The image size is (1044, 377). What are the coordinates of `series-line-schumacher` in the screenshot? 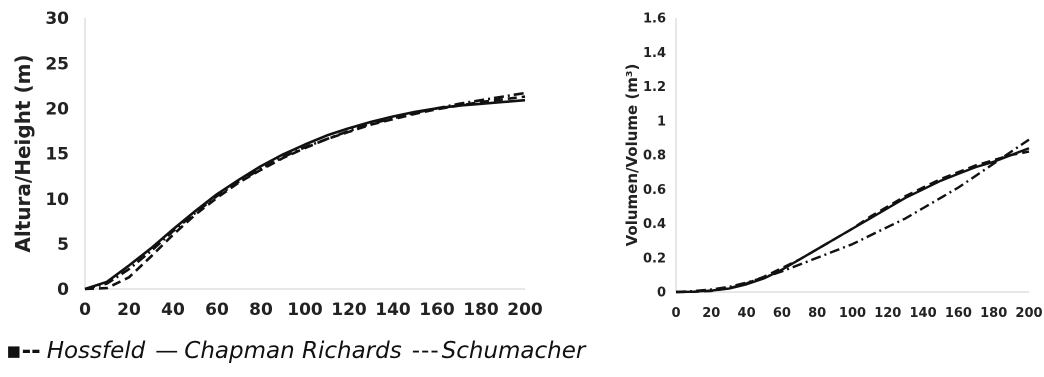 It's located at (852, 222).